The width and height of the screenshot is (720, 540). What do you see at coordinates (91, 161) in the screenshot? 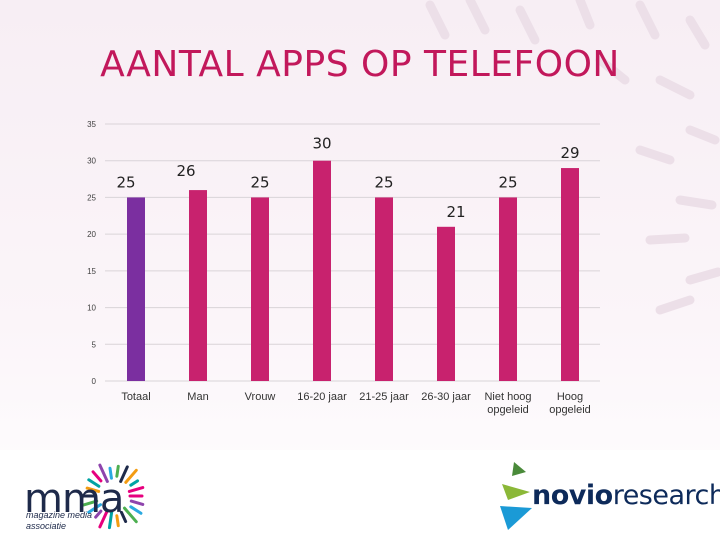
I see `y-tick-label: 30` at bounding box center [91, 161].